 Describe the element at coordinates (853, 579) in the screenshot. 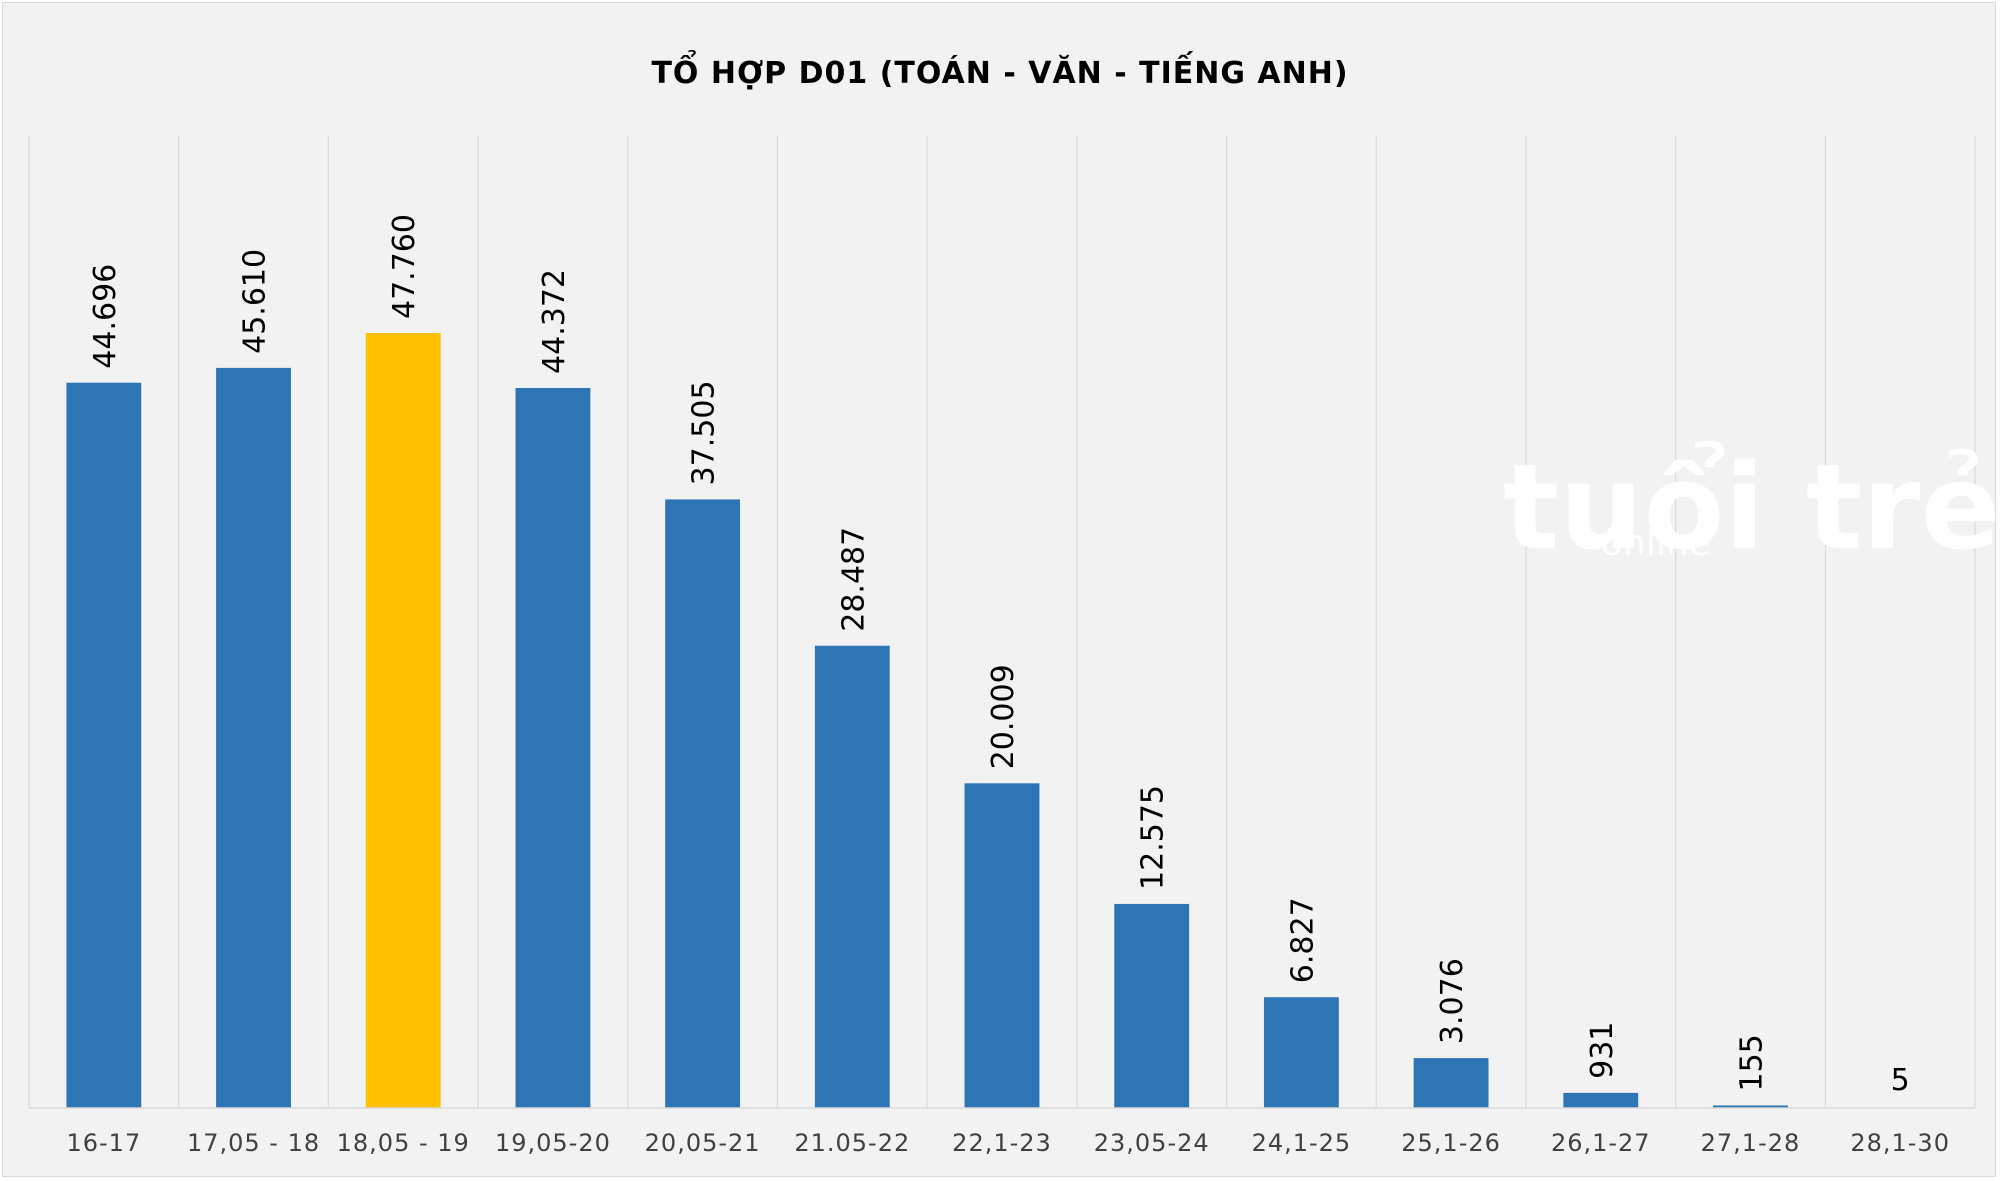

I see `data-label: 28.487` at that location.